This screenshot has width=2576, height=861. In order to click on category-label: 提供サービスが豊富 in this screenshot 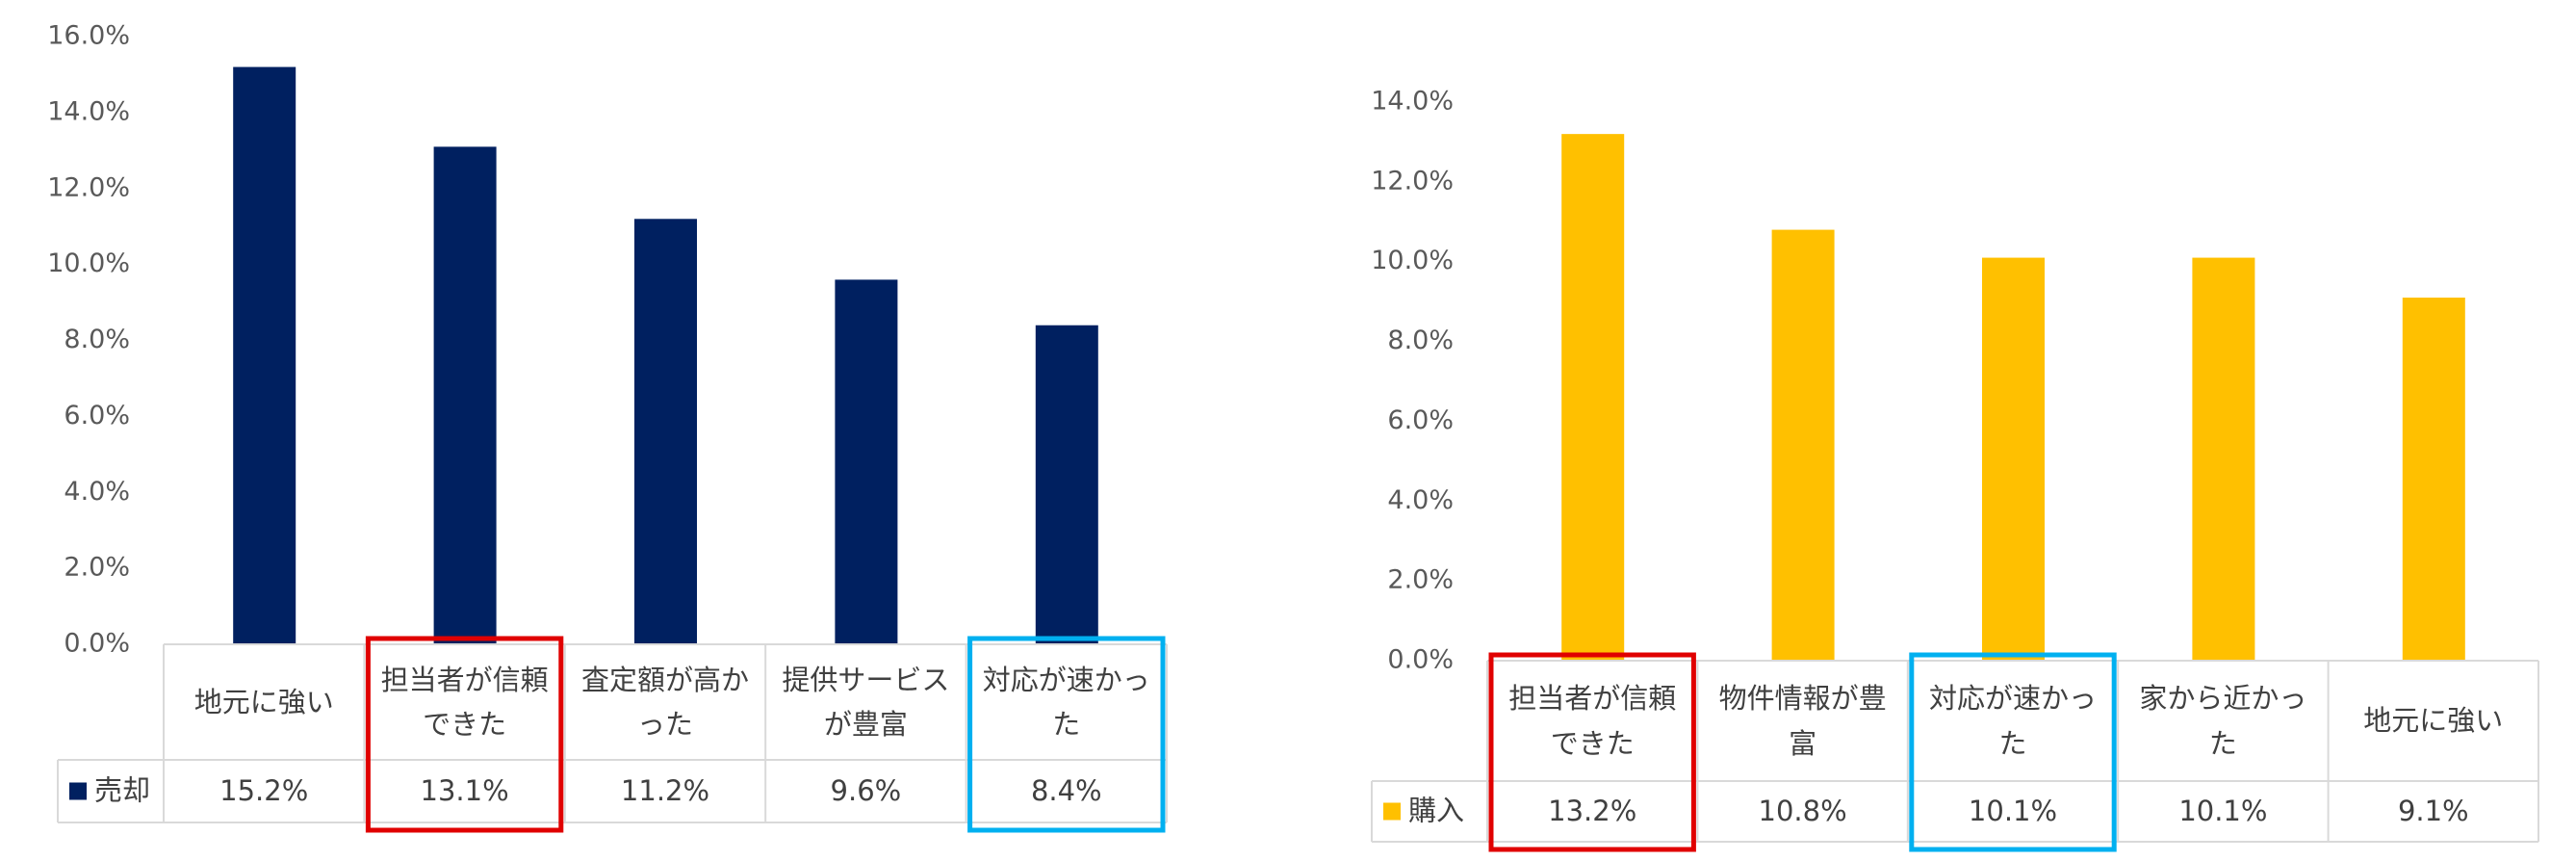, I will do `click(866, 702)`.